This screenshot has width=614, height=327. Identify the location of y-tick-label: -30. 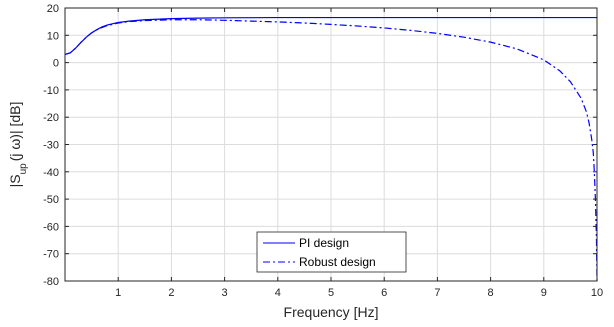
(51, 146).